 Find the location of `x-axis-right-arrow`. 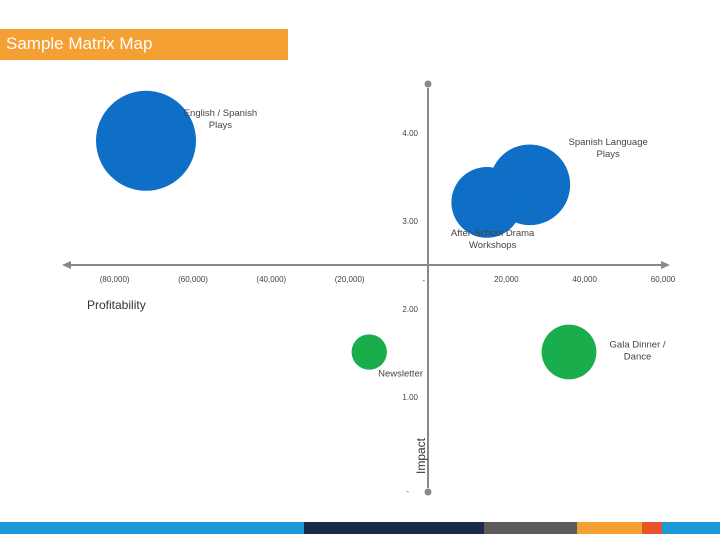

x-axis-right-arrow is located at coordinates (665, 265).